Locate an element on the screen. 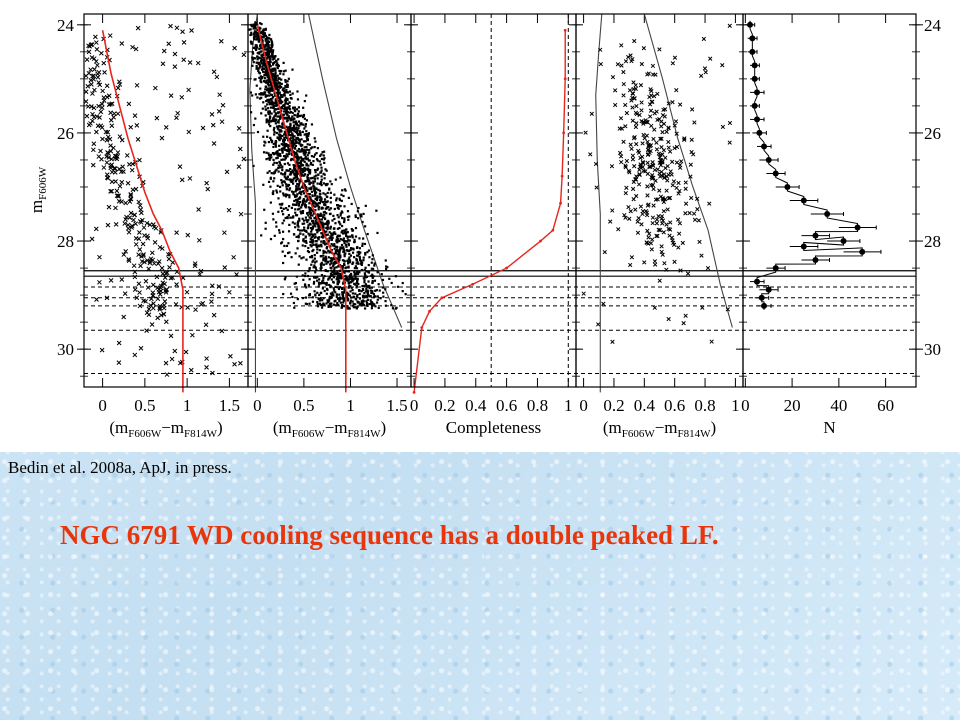  panel-cmd-raw: 0 0.5 1 1.5(mF606W−mF814W) is located at coordinates (166, 226).